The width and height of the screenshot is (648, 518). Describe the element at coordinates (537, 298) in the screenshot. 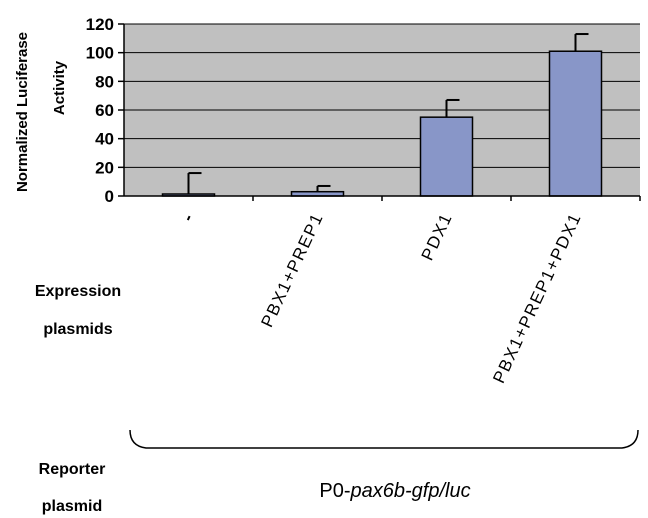

I see `x-category-label: PBX1+PREP1+PDX1` at that location.